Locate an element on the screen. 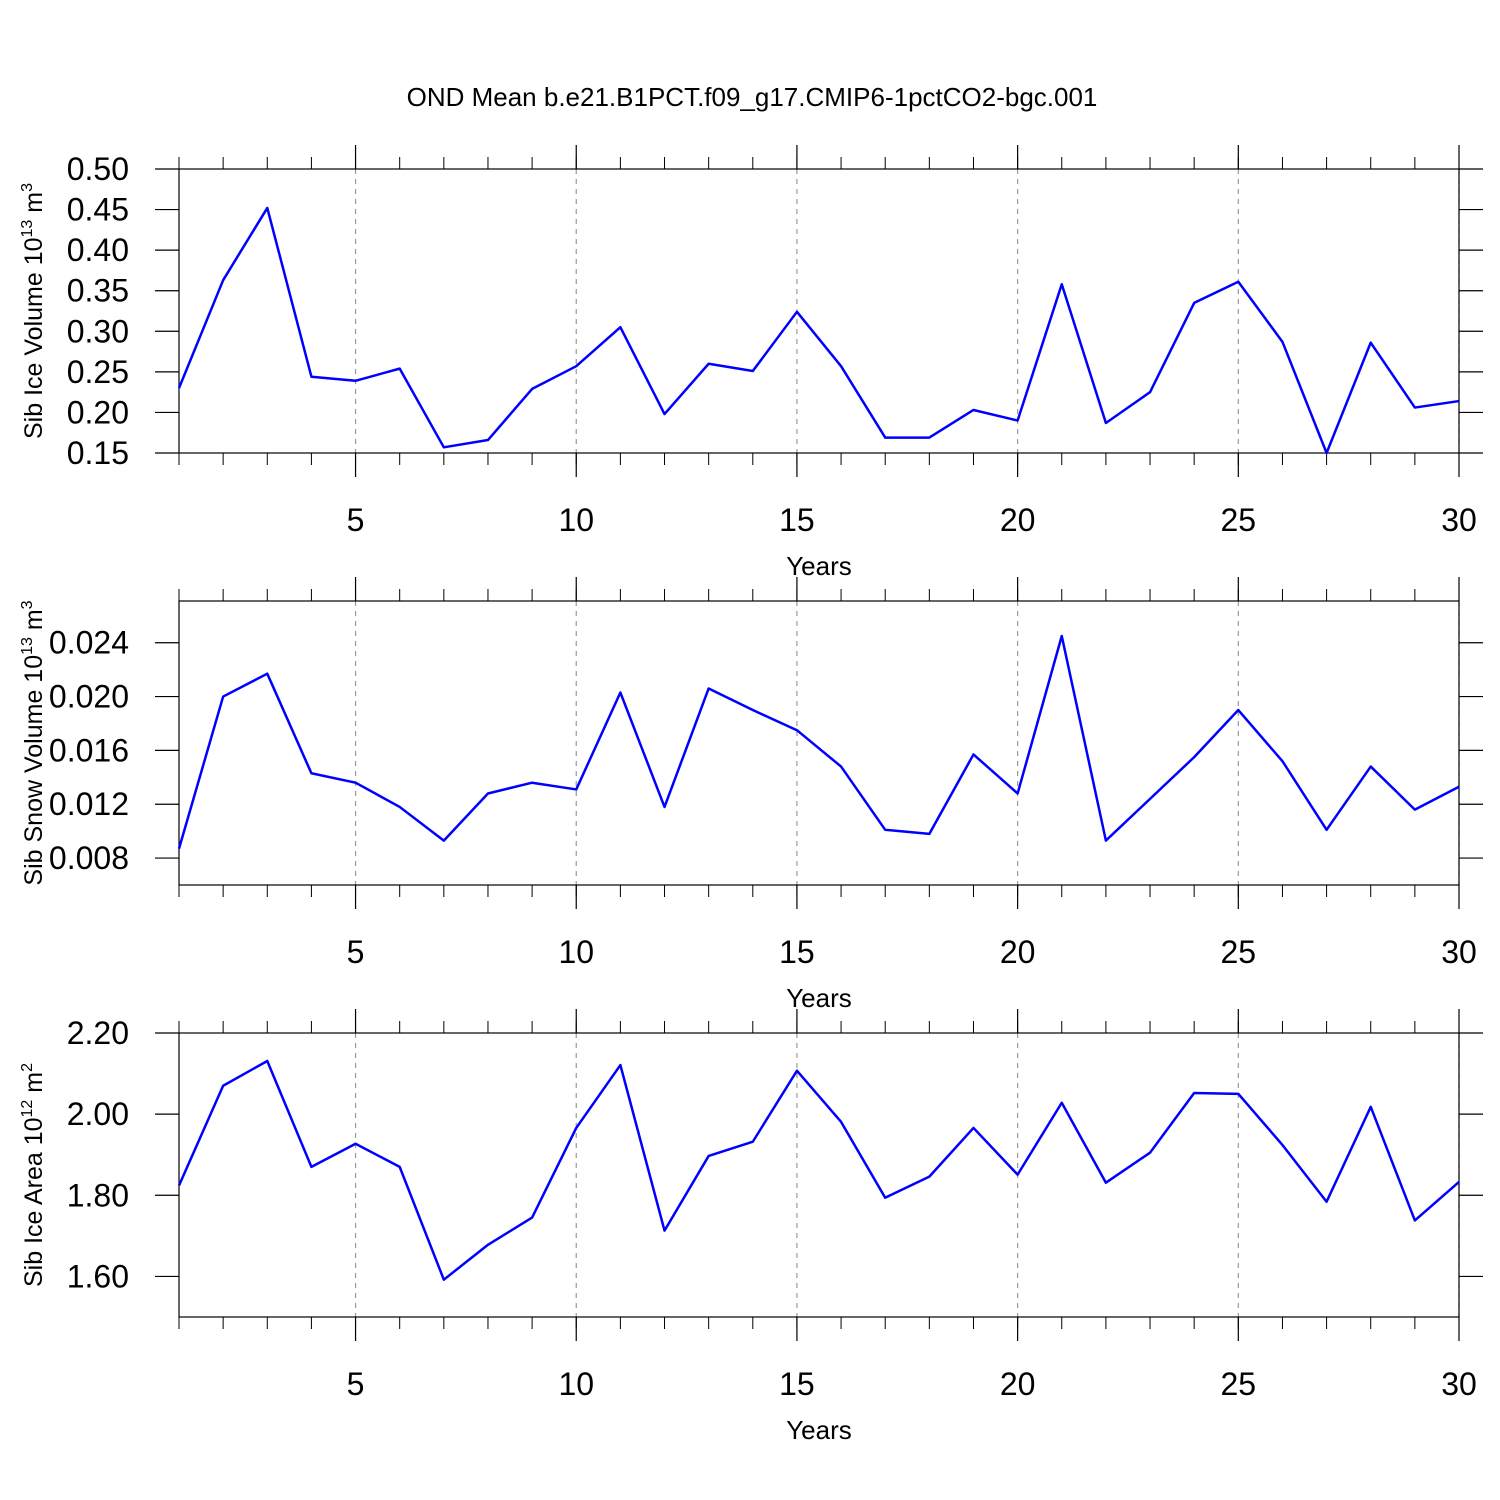  y-tick-label: 2.20 is located at coordinates (98, 1033).